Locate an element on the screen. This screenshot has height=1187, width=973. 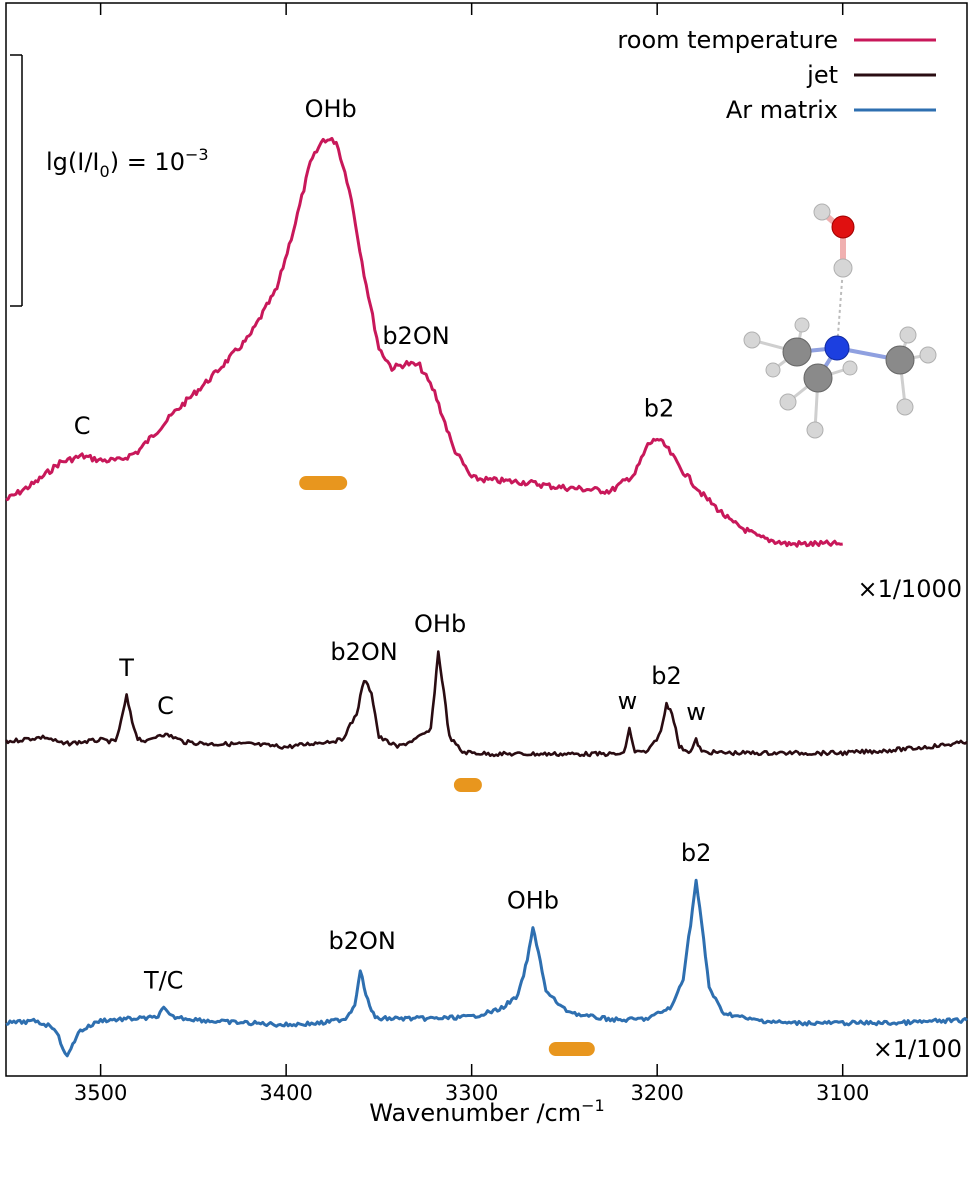
x-tick-label: 3200 is located at coordinates (656, 1093).